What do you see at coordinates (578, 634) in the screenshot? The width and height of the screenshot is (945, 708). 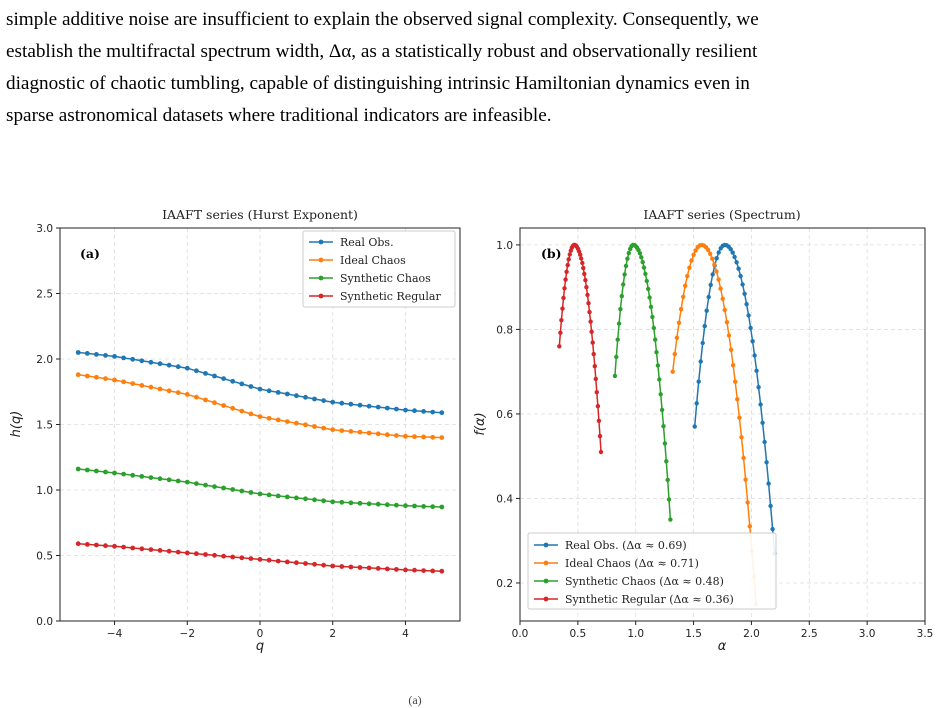 I see `x-tick-label: 0.5` at bounding box center [578, 634].